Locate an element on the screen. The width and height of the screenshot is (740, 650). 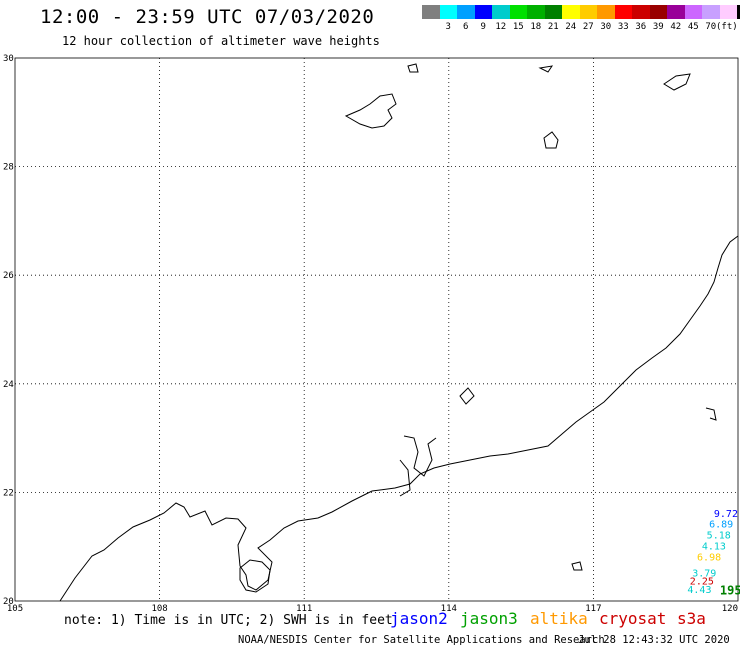
colorbar-label: 24 is located at coordinates (571, 27).